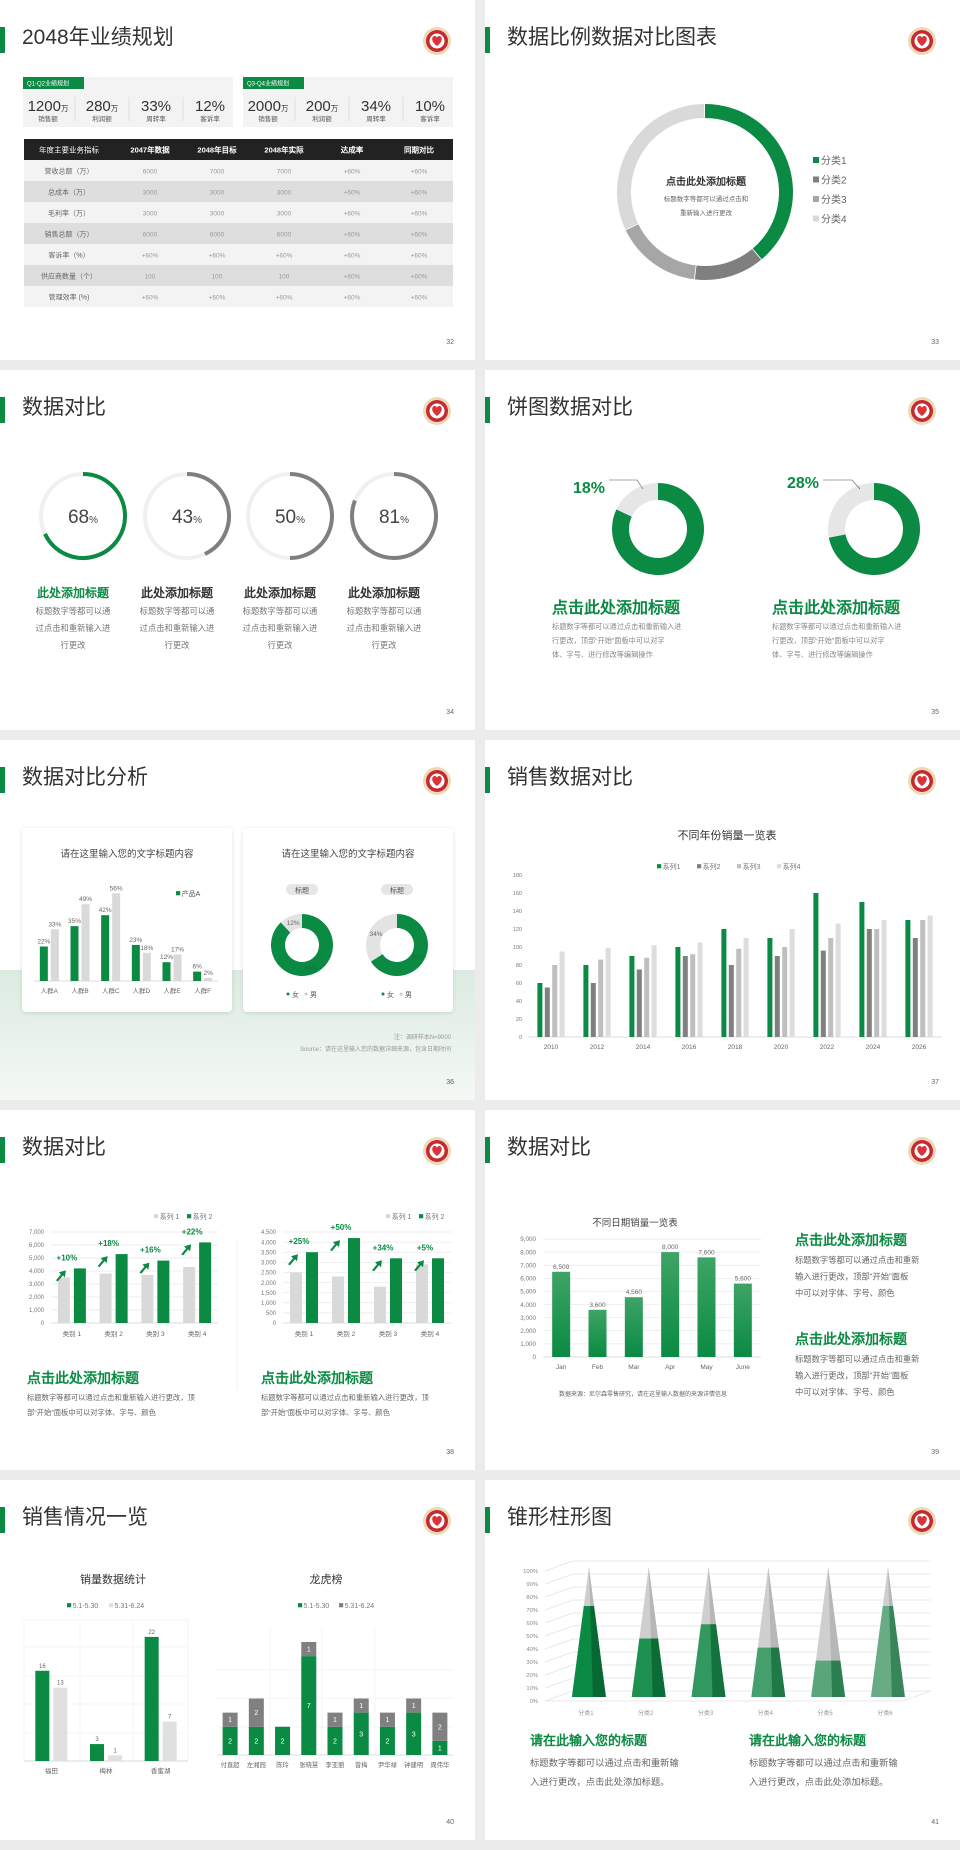 The width and height of the screenshot is (960, 1850). I want to click on bar-value-label: 3, so click(361, 1734).